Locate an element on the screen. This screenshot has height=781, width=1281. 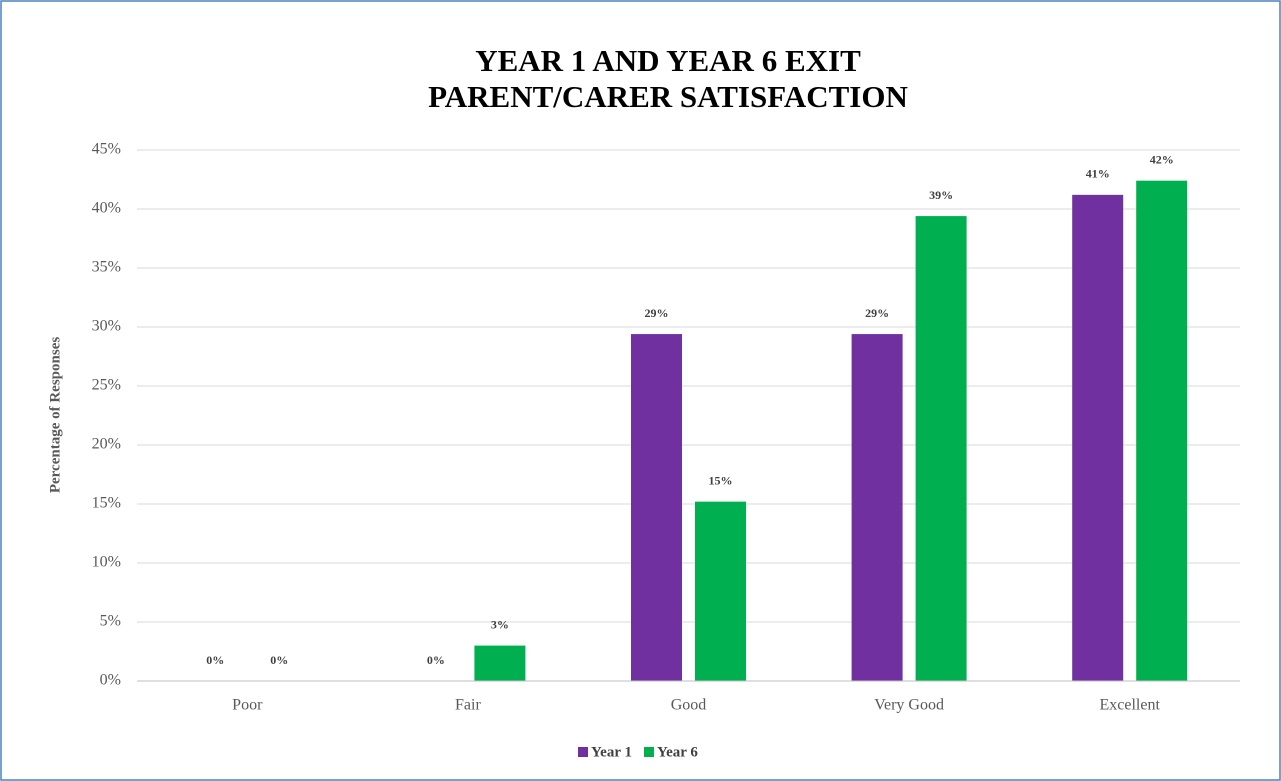
y-tick-label: 35% is located at coordinates (106, 267).